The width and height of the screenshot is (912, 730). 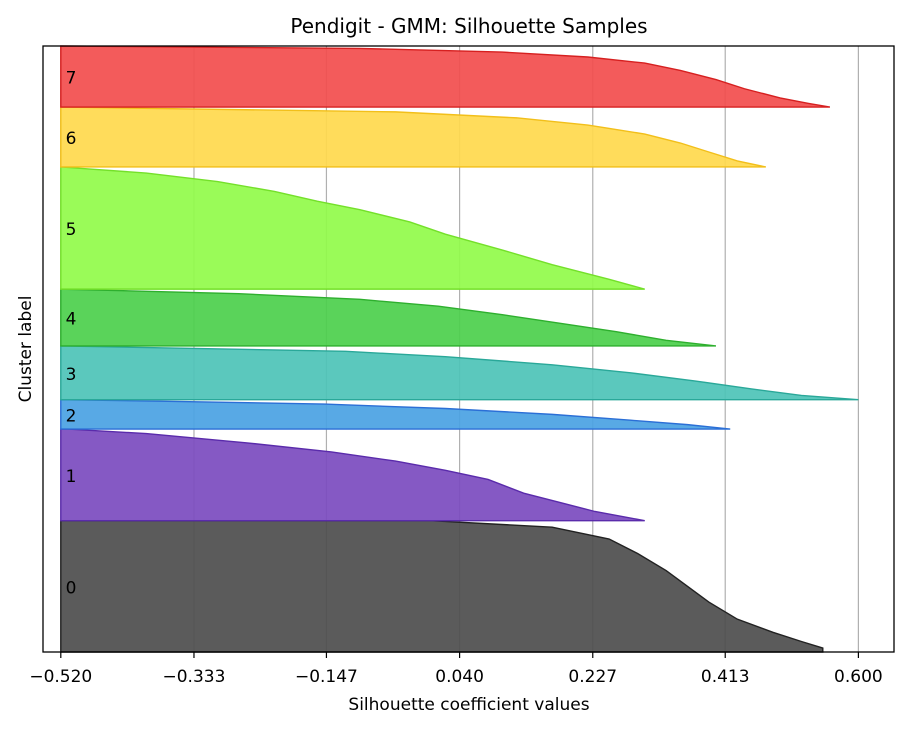 I want to click on cluster-label-5: 5, so click(x=71, y=230).